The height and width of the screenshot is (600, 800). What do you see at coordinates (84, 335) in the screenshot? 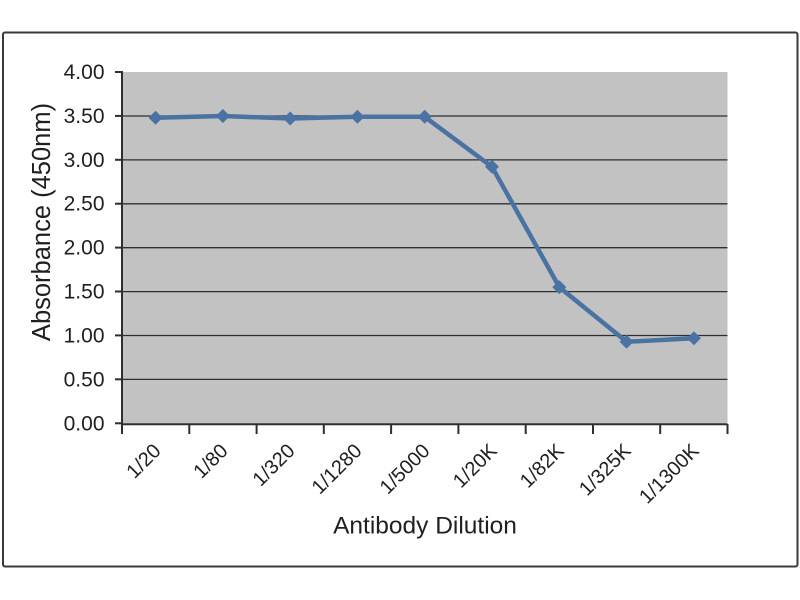
I see `svg-text: 1.00` at bounding box center [84, 335].